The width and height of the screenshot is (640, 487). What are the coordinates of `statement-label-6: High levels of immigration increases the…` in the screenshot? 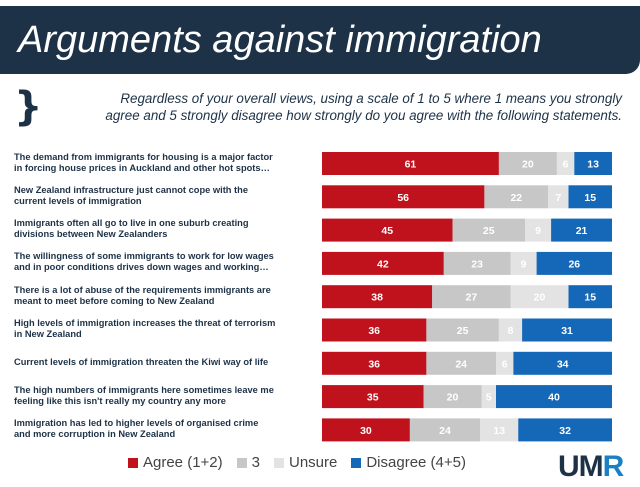 It's located at (165, 329).